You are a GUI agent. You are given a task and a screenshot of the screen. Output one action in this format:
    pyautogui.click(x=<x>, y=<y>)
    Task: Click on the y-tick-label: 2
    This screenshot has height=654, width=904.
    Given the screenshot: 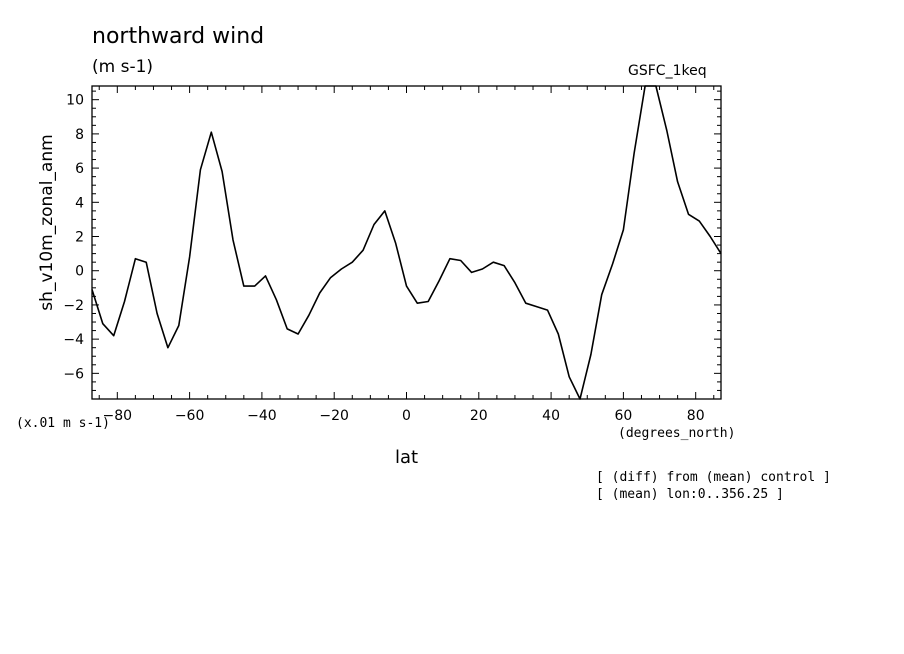 What is the action you would take?
    pyautogui.click(x=79, y=238)
    